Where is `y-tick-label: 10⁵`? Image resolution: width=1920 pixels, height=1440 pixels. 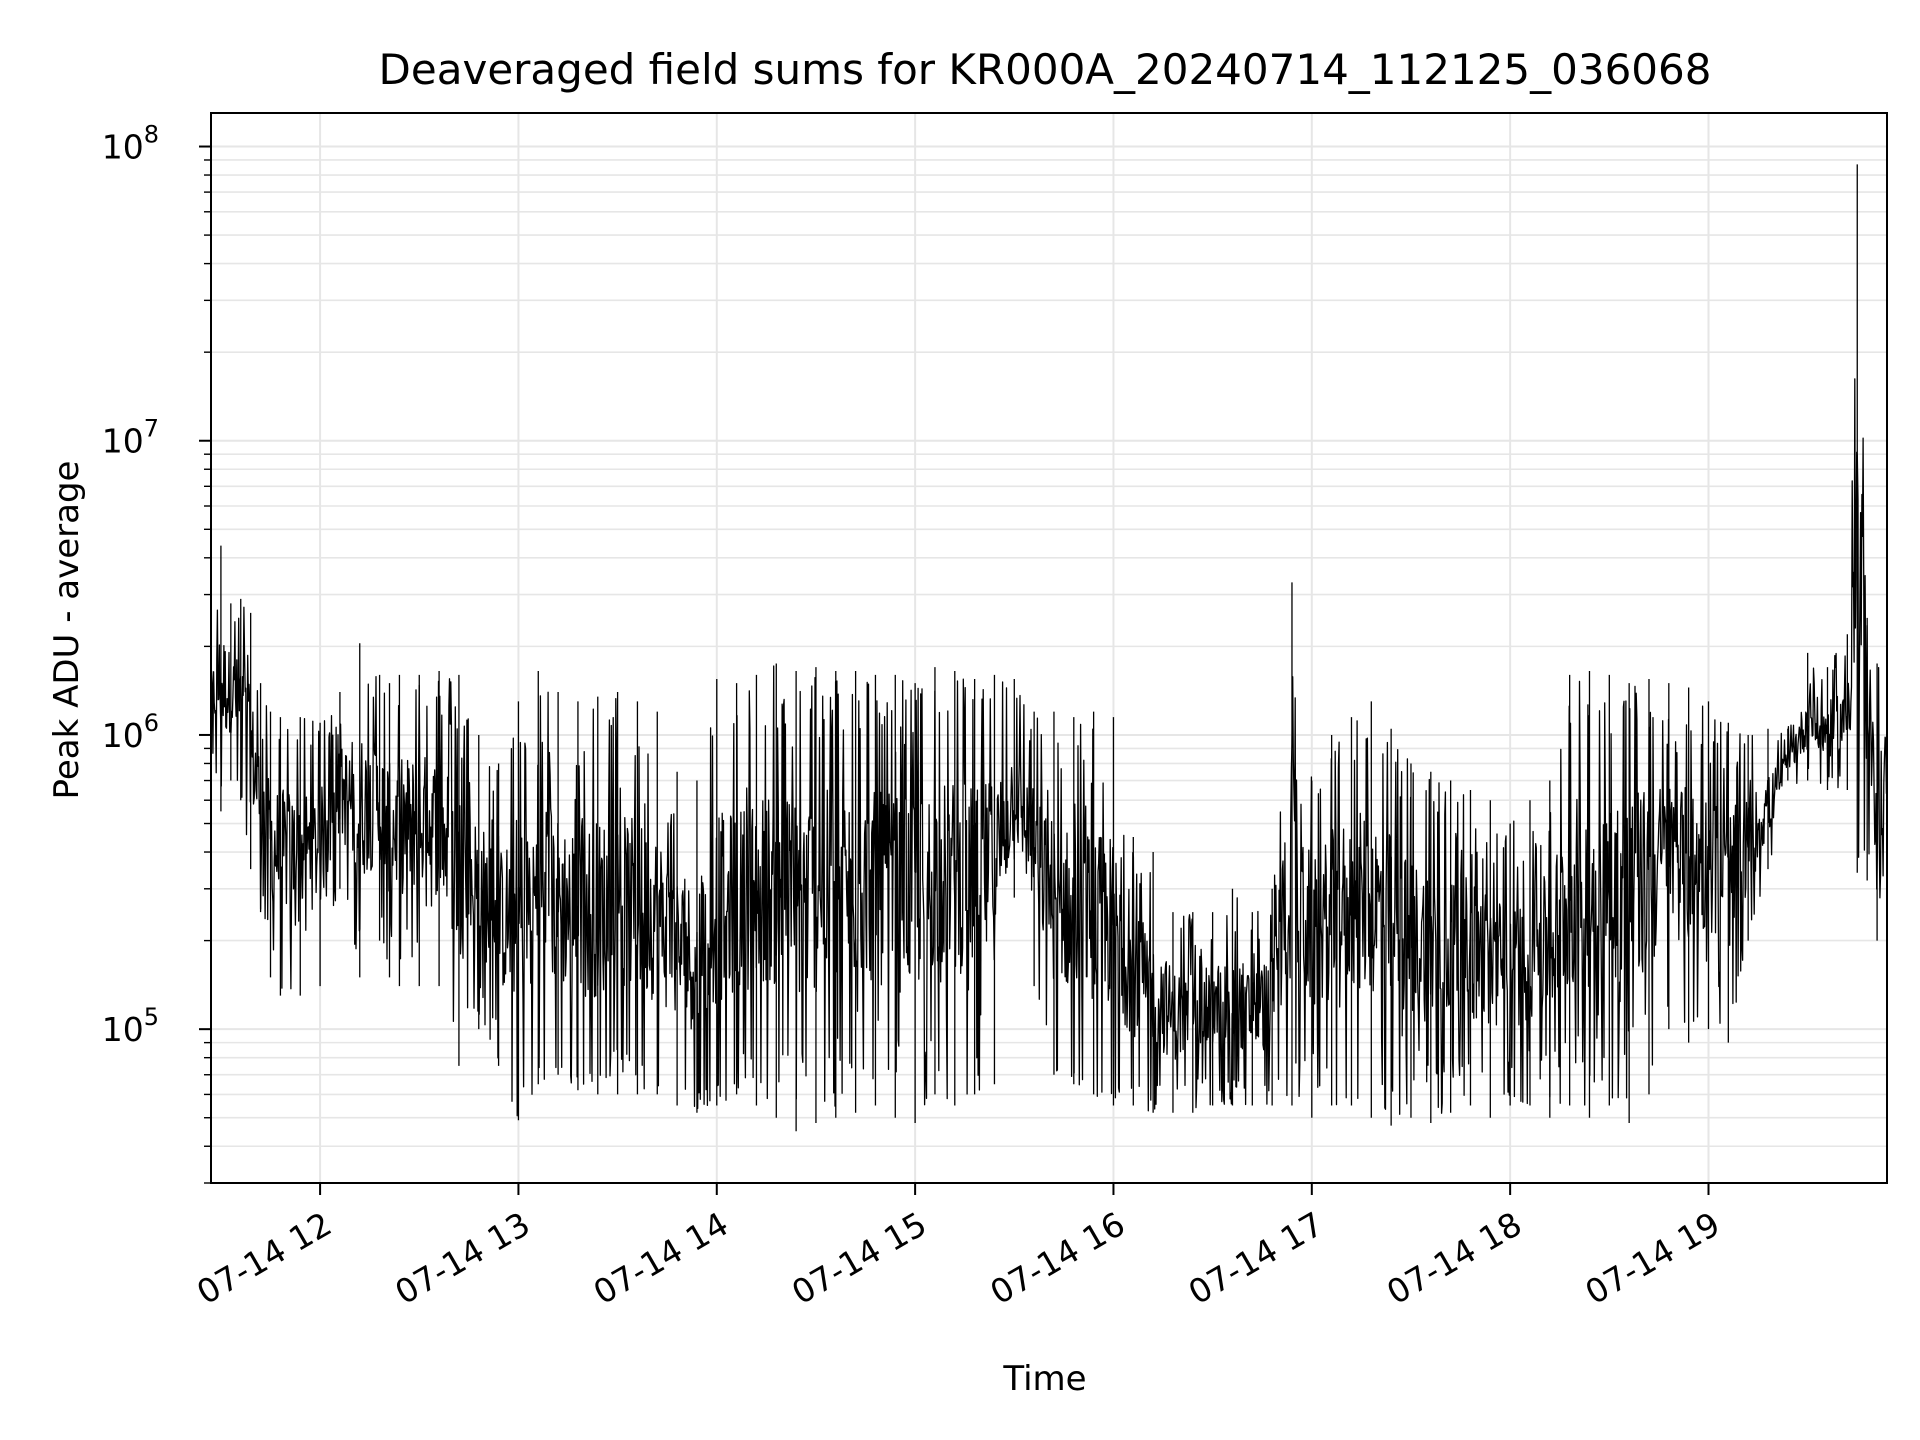 y-tick-label: 10⁵ is located at coordinates (130, 1026).